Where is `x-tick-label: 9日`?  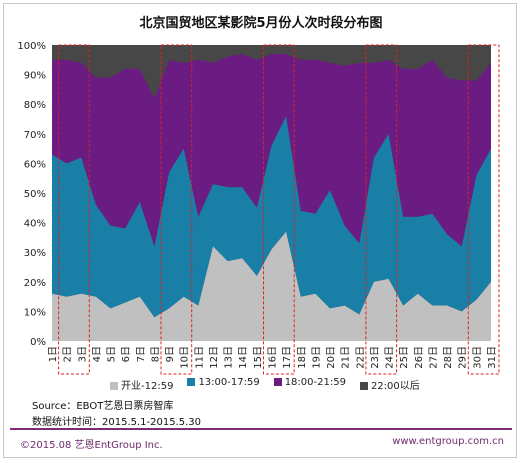
x-tick-label: 9日 is located at coordinates (170, 354).